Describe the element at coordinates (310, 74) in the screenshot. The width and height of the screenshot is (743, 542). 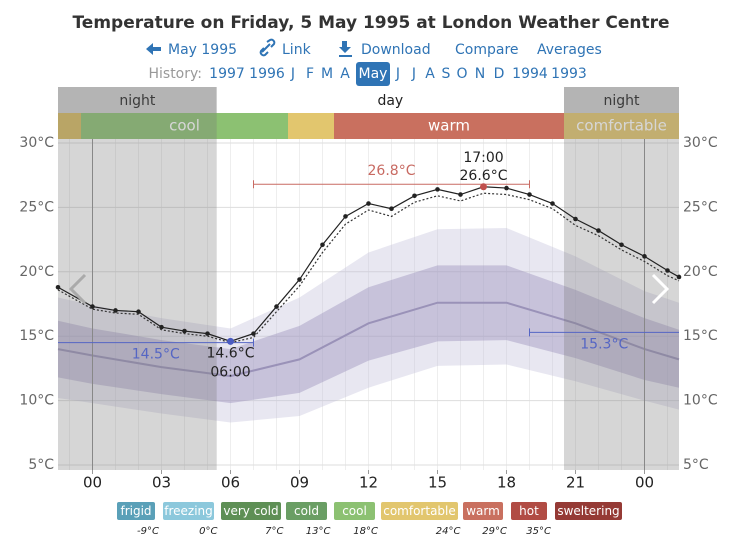
I see `history-link: F` at that location.